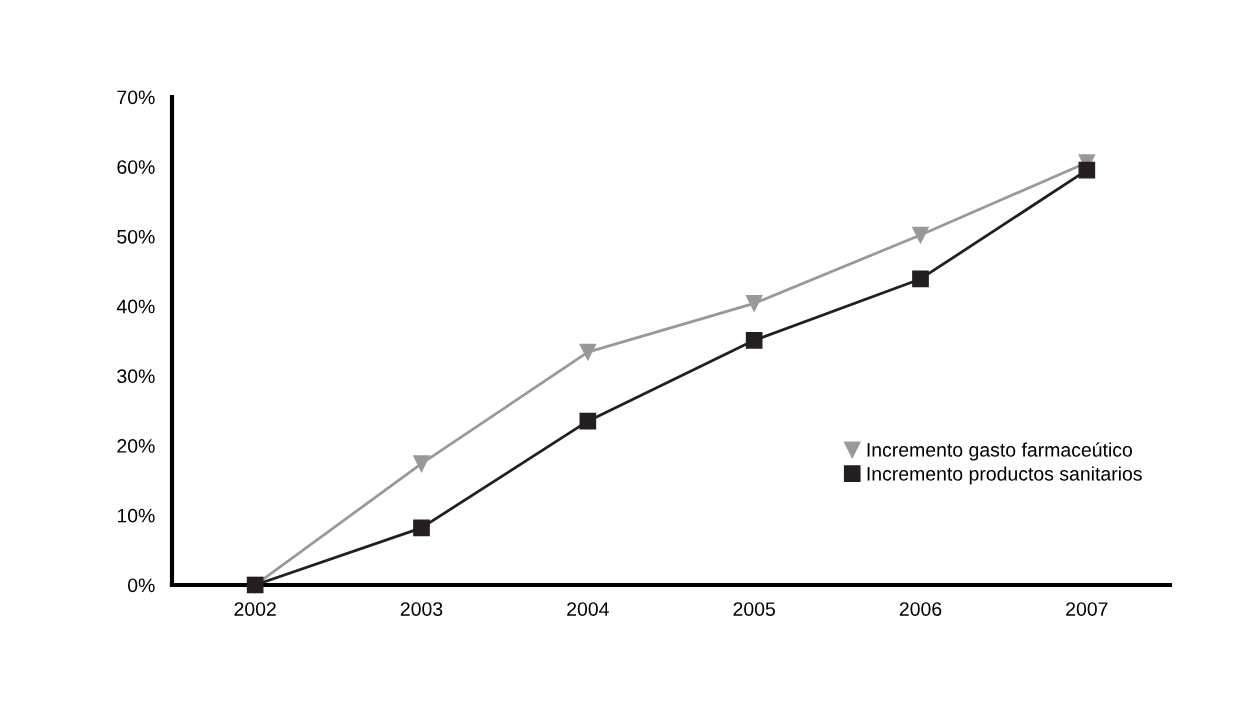  Describe the element at coordinates (1004, 475) in the screenshot. I see `legend-label: Incremento productos sanitarios` at that location.